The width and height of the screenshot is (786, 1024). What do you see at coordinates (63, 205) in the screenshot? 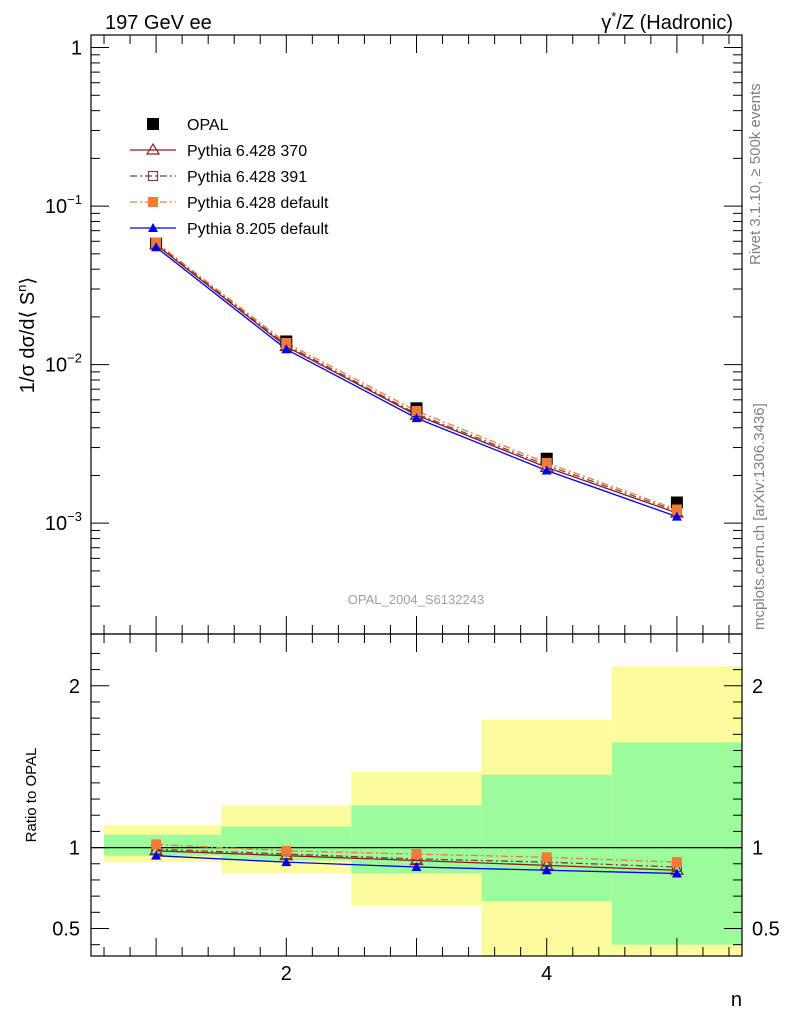
I see `y-tick-label: 10⁻¹` at bounding box center [63, 205].